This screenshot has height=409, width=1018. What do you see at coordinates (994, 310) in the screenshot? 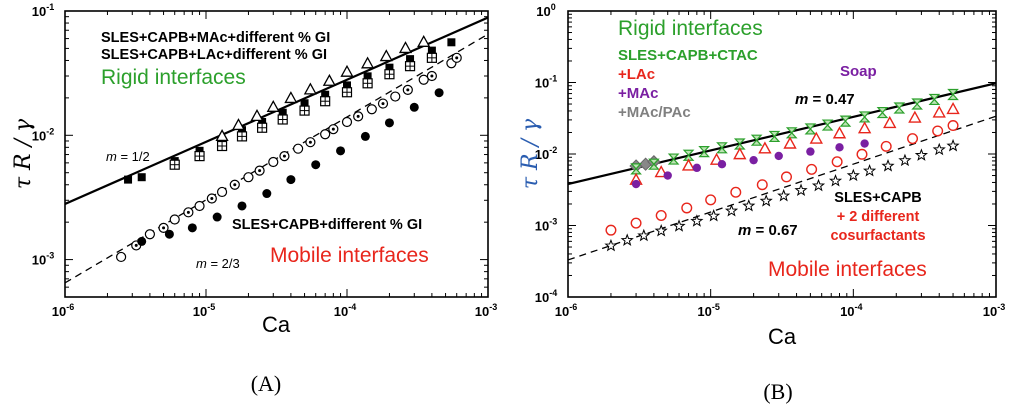
I see `x-tick-label: 10⁻³` at bounding box center [994, 310].